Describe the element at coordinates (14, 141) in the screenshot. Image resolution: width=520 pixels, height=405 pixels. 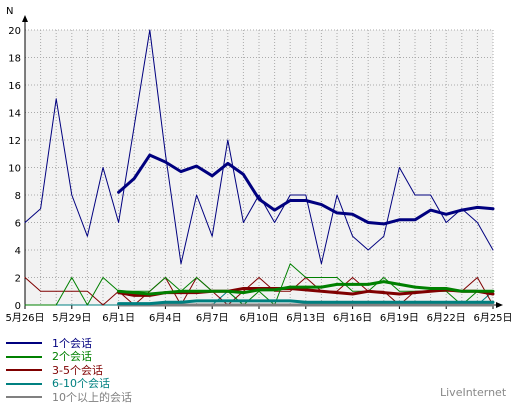
I see `y-tick-label: 12` at that location.